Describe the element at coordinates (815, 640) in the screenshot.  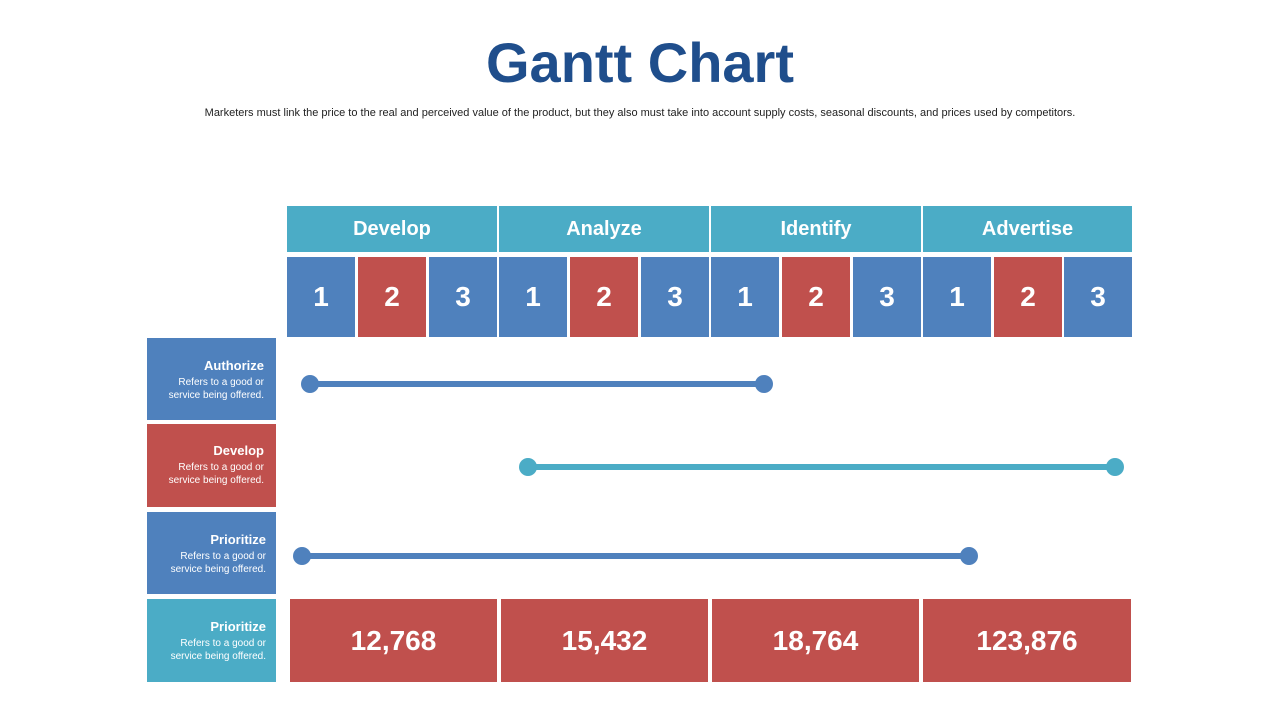
I see `value-cell-identify: 18,764` at that location.